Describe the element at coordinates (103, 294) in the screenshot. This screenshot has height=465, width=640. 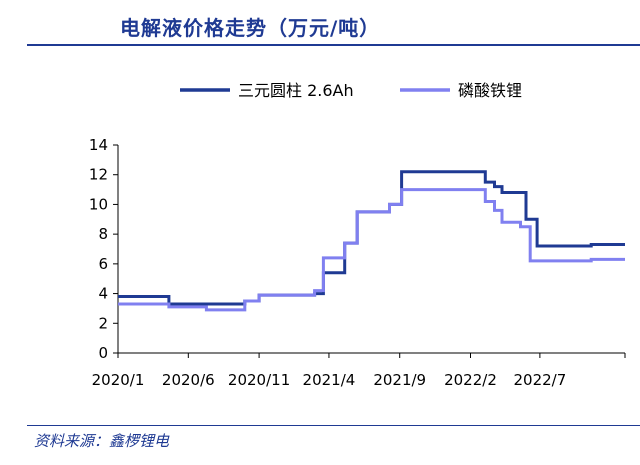
I see `y-tick-label: 4` at that location.